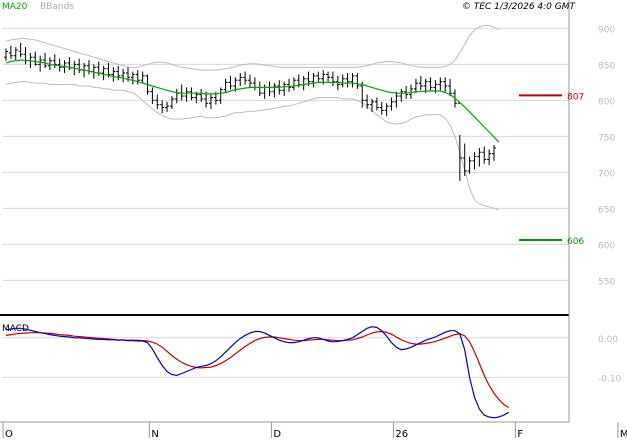 The image size is (627, 440). What do you see at coordinates (519, 7) in the screenshot?
I see `credit-text: © TEC 1/3/2026 4:0 GMT` at bounding box center [519, 7].